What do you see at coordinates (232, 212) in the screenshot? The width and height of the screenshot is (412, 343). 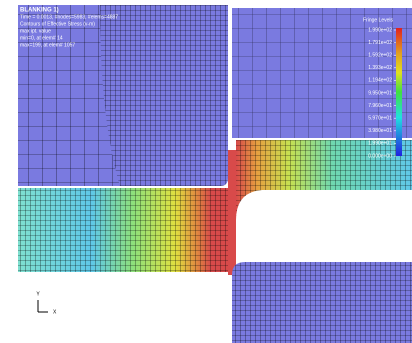 I see `shear-zone` at bounding box center [232, 212].